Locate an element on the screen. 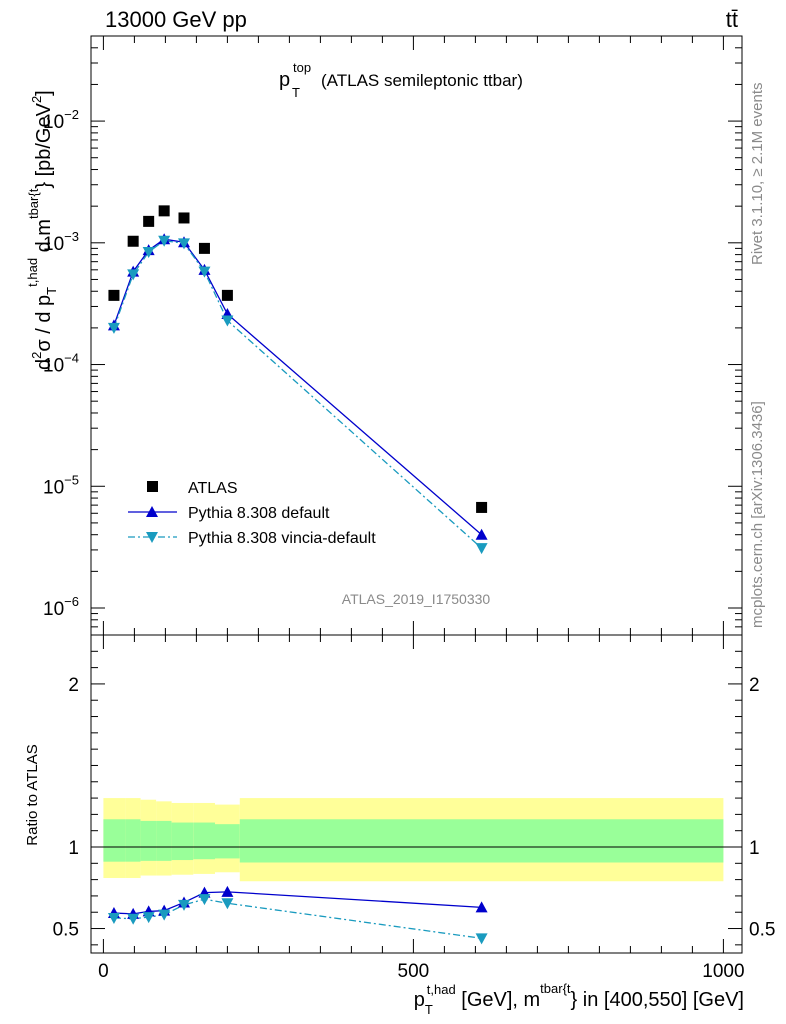 Image resolution: width=786 pixels, height=1024 pixels. legend-label-default: Pythia 8.308 default is located at coordinates (259, 513).